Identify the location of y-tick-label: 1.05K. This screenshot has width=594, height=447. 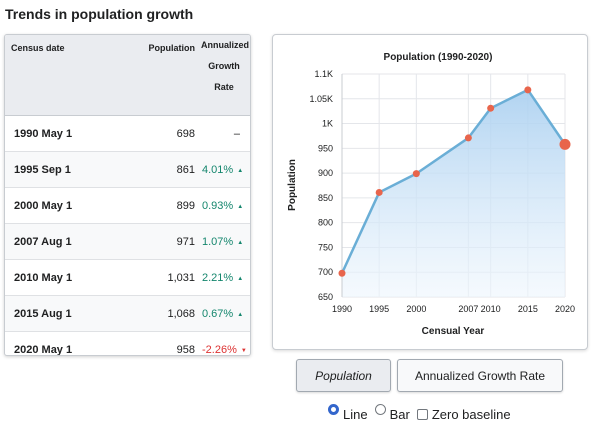
(321, 99).